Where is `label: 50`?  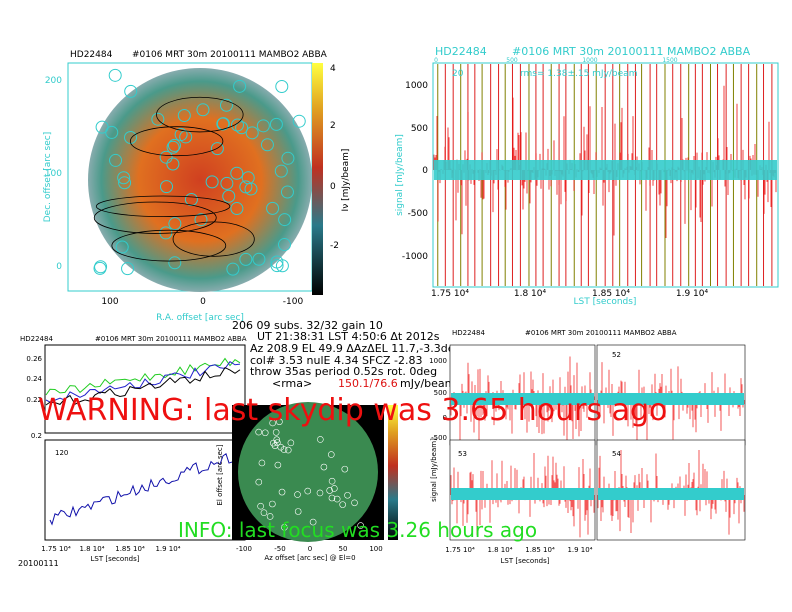 label: 50 is located at coordinates (343, 549).